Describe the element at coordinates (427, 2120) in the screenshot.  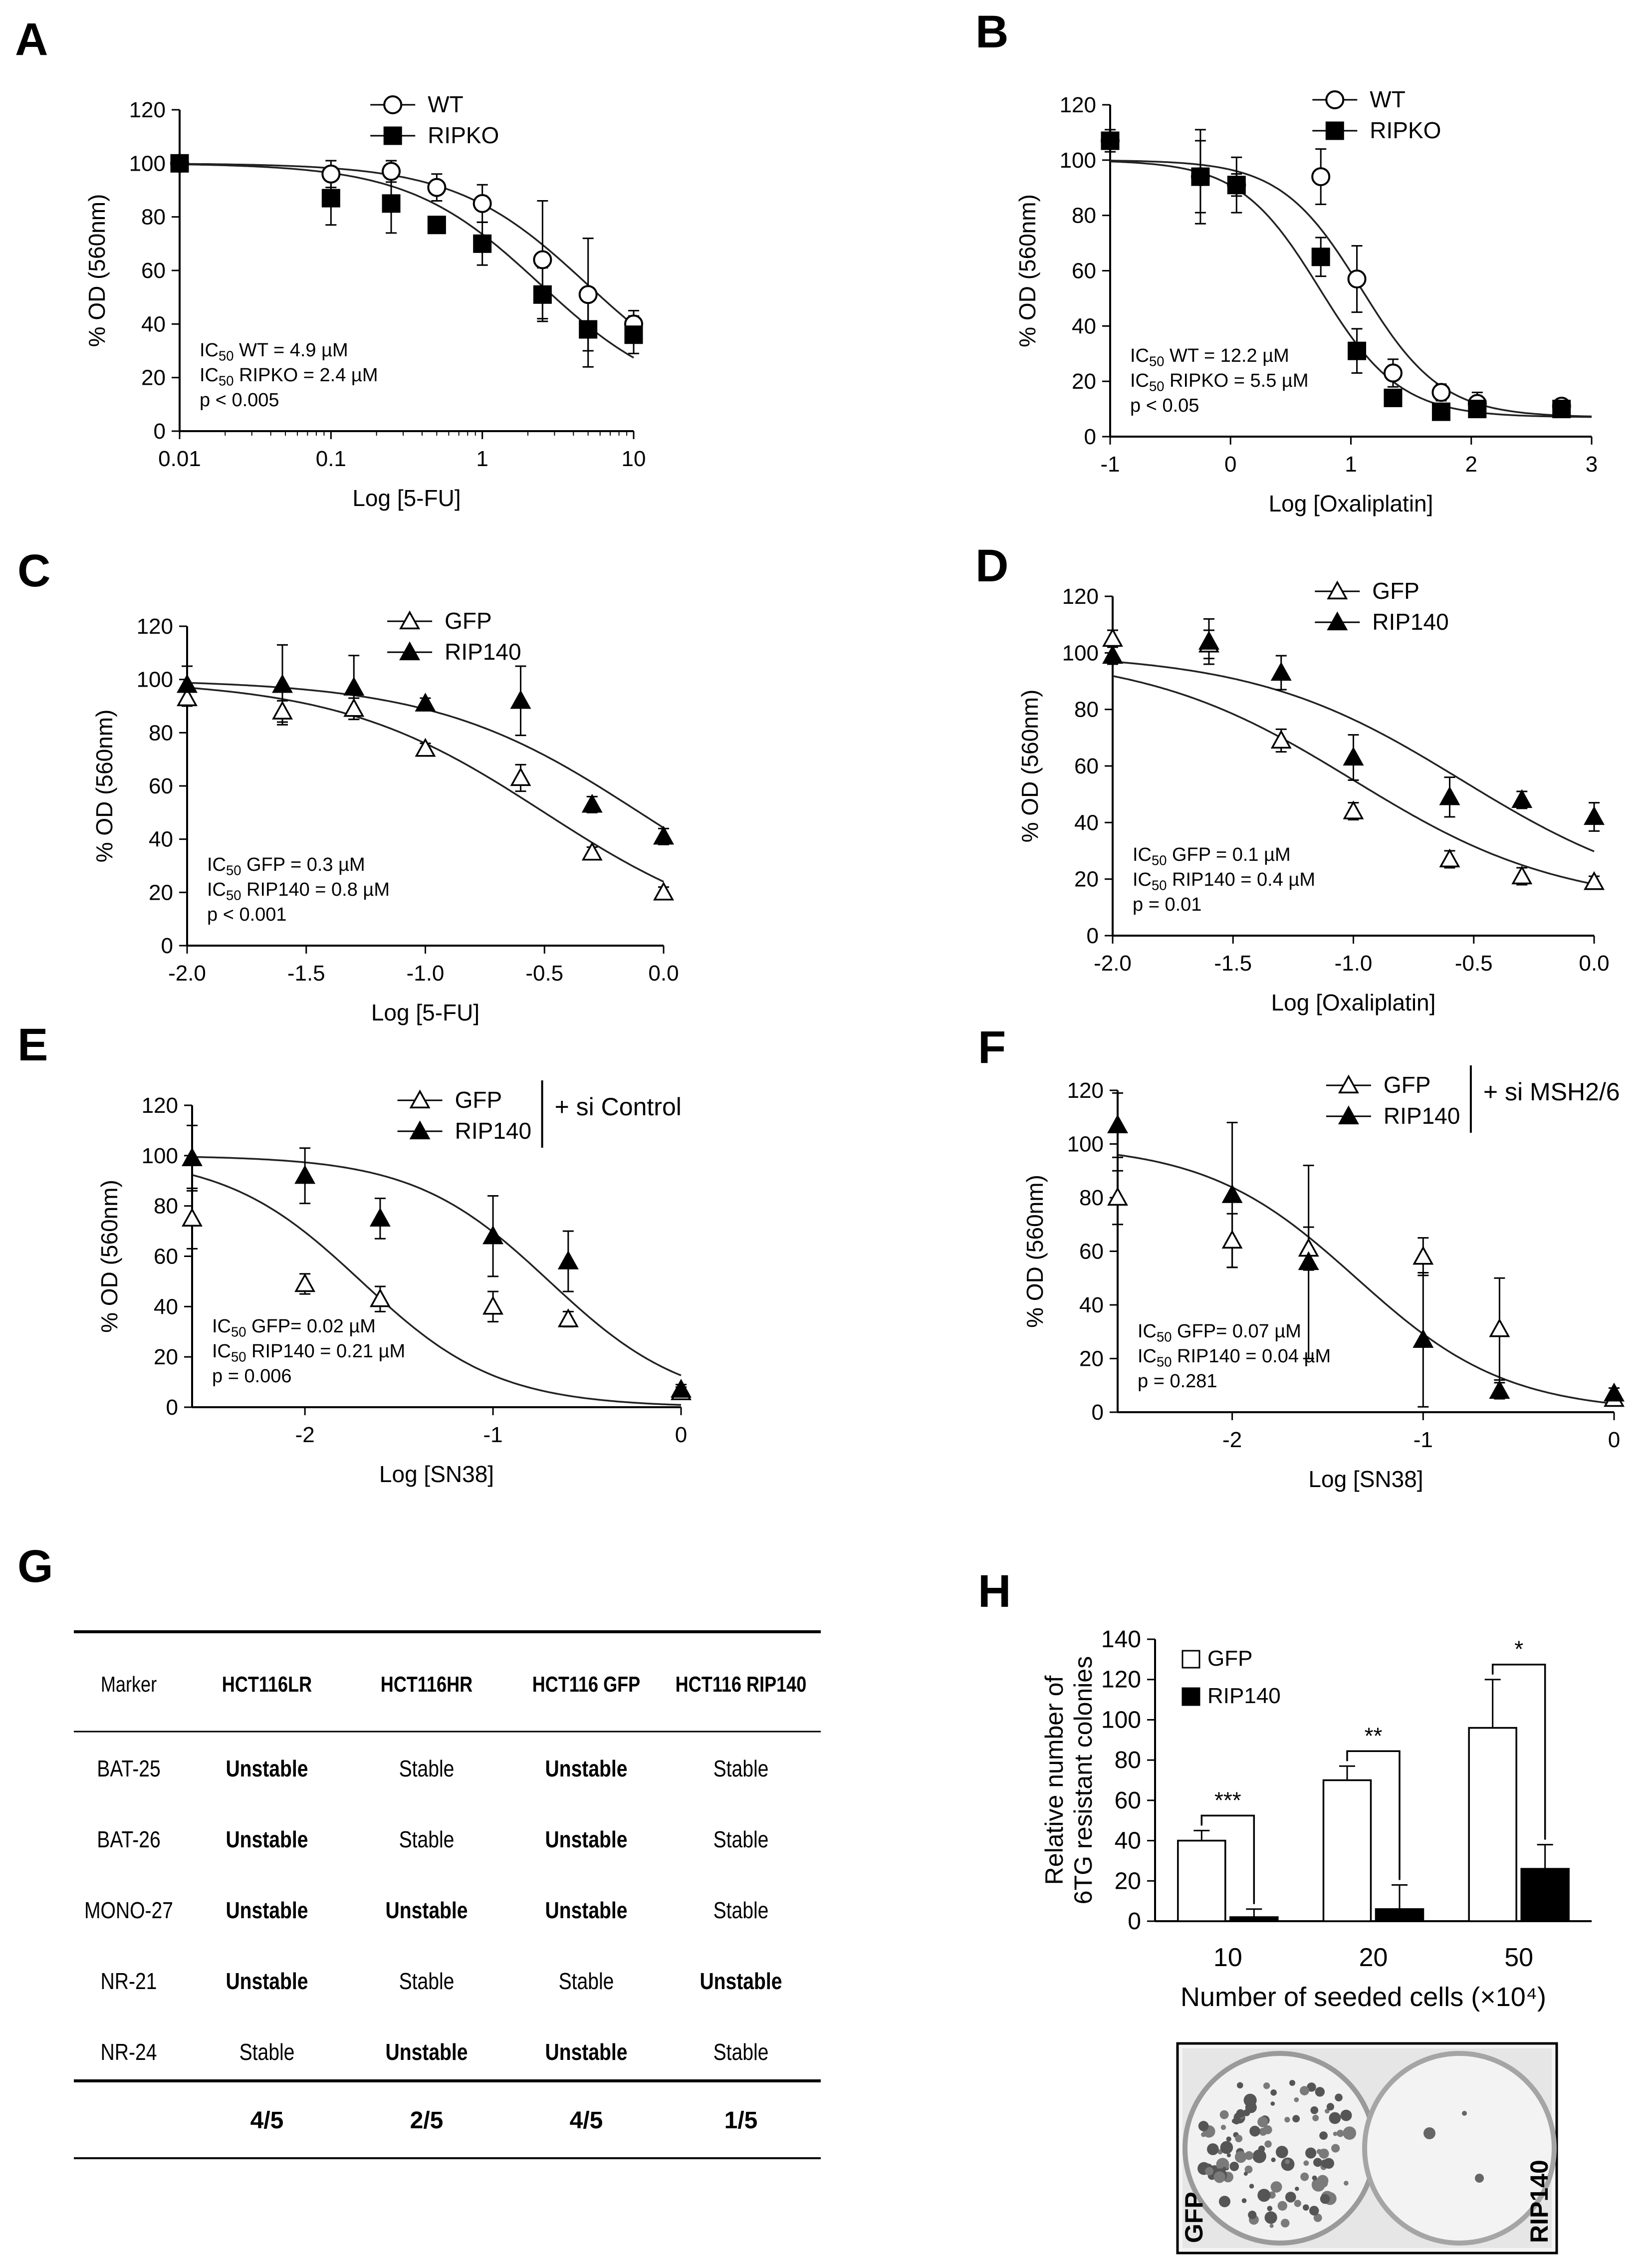
I see `table-total: 2/5` at that location.